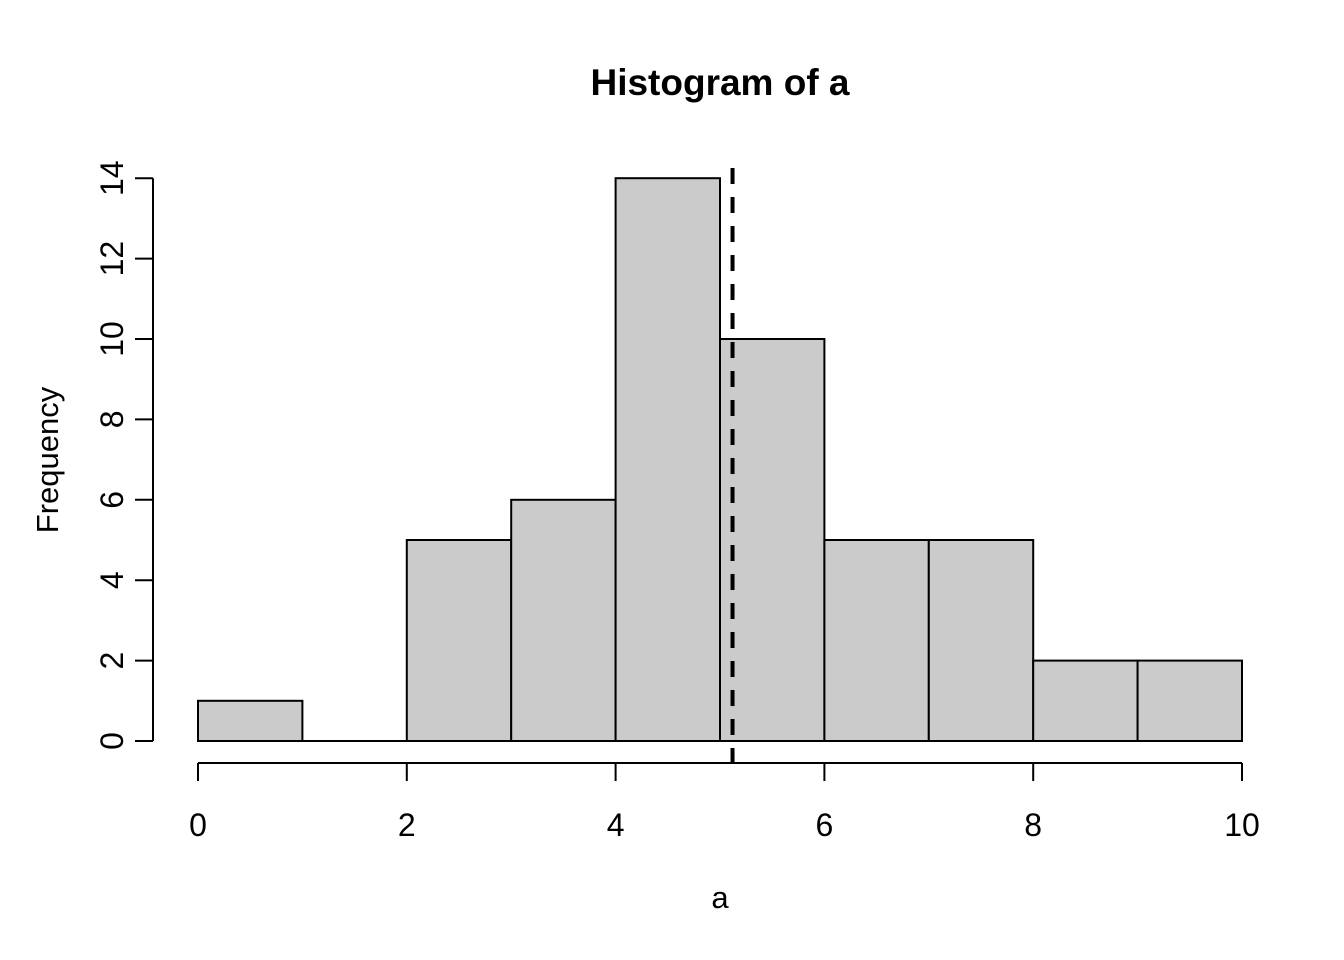  I want to click on x-tick-label: 4, so click(616, 825).